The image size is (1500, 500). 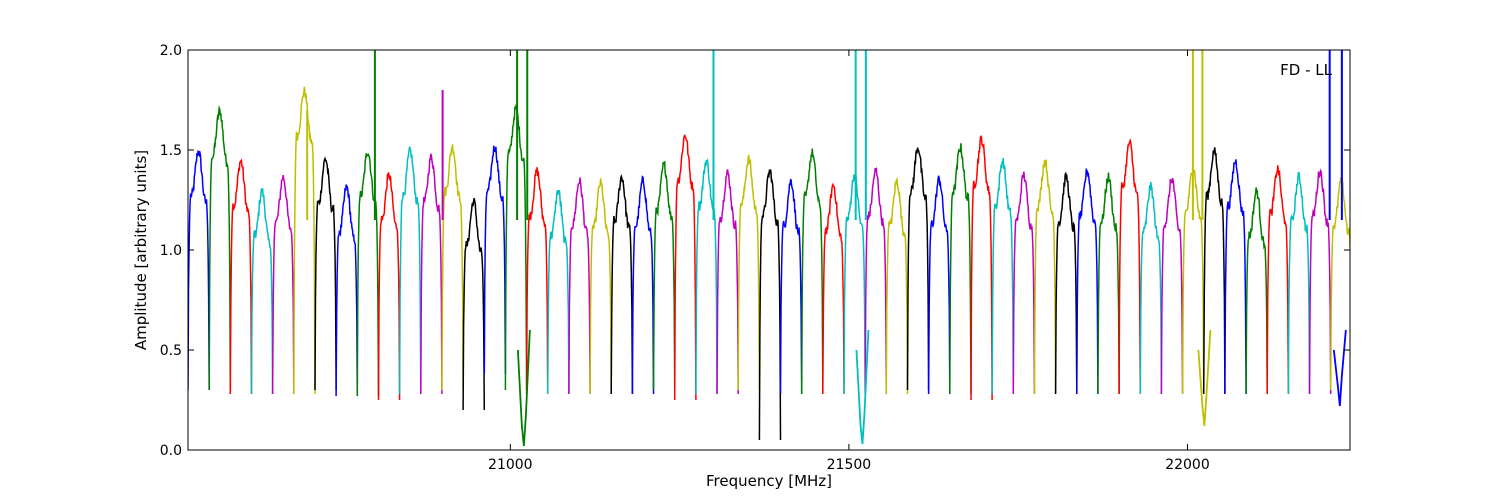 I want to click on x-tick-label: 21000, so click(x=510, y=465).